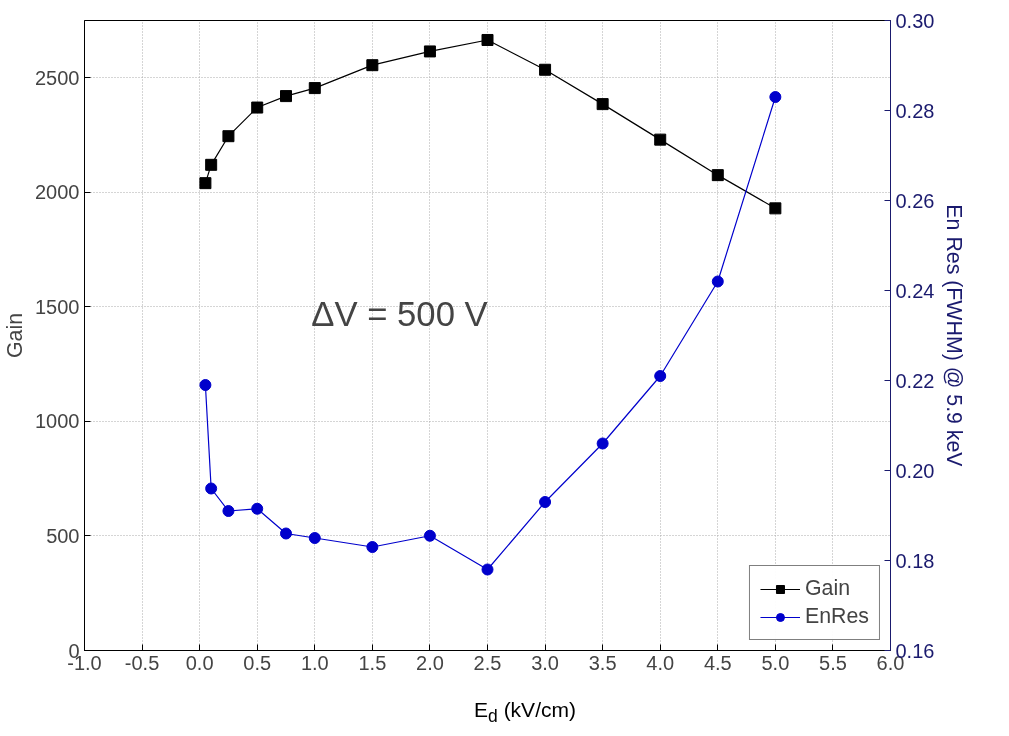  I want to click on y2-tick-label: 0.28, so click(915, 110).